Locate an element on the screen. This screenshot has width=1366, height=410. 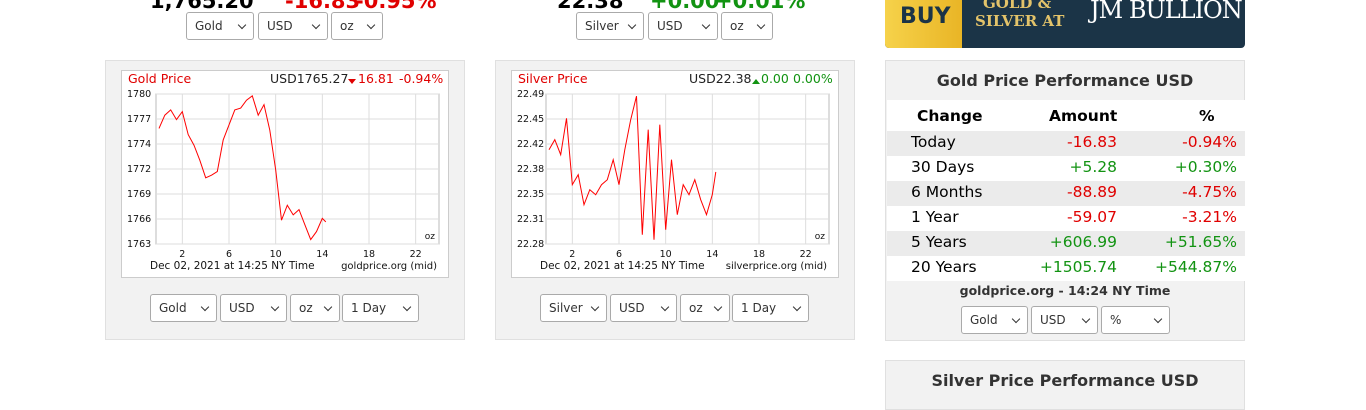
chart-title: Silver Price is located at coordinates (553, 78).